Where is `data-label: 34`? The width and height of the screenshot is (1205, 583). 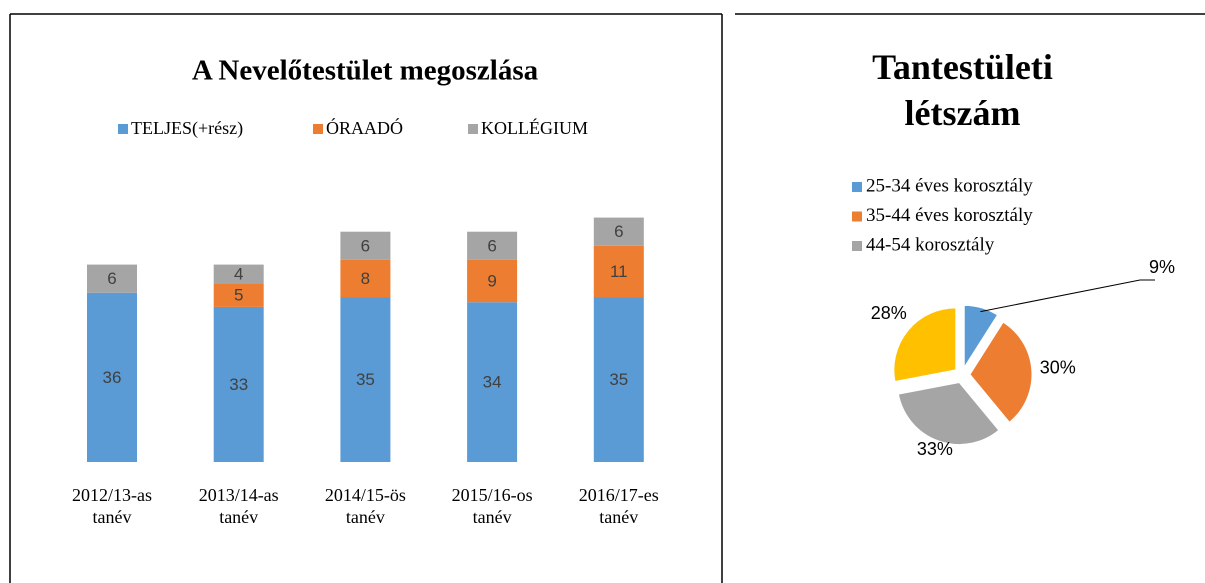 data-label: 34 is located at coordinates (492, 382).